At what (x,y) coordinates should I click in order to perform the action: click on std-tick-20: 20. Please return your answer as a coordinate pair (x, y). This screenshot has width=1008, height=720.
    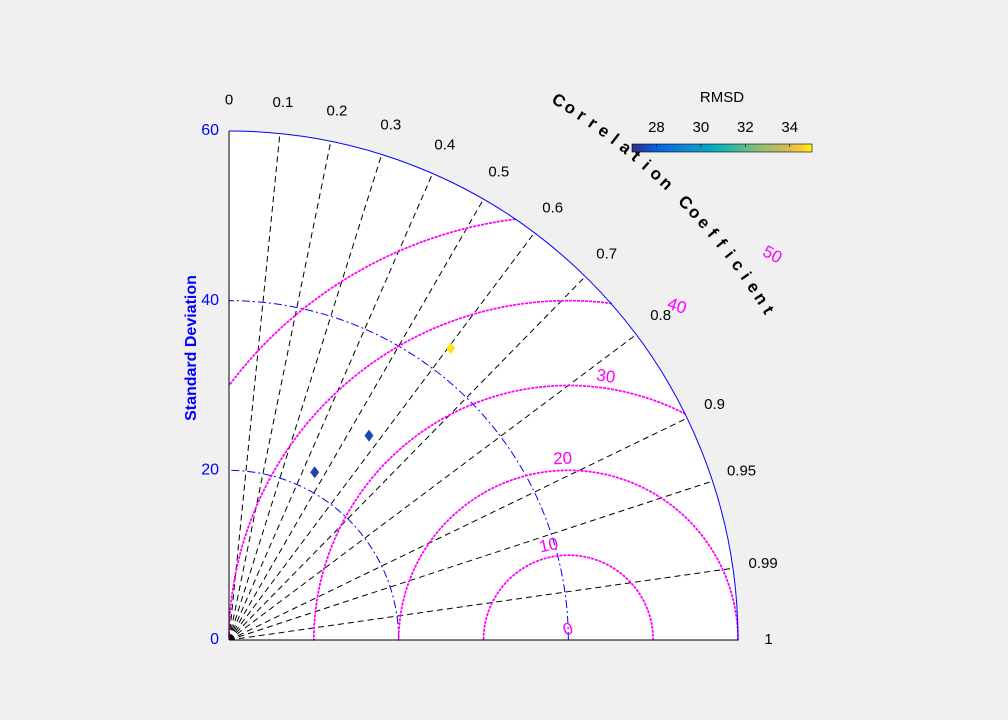
    Looking at the image, I should click on (210, 470).